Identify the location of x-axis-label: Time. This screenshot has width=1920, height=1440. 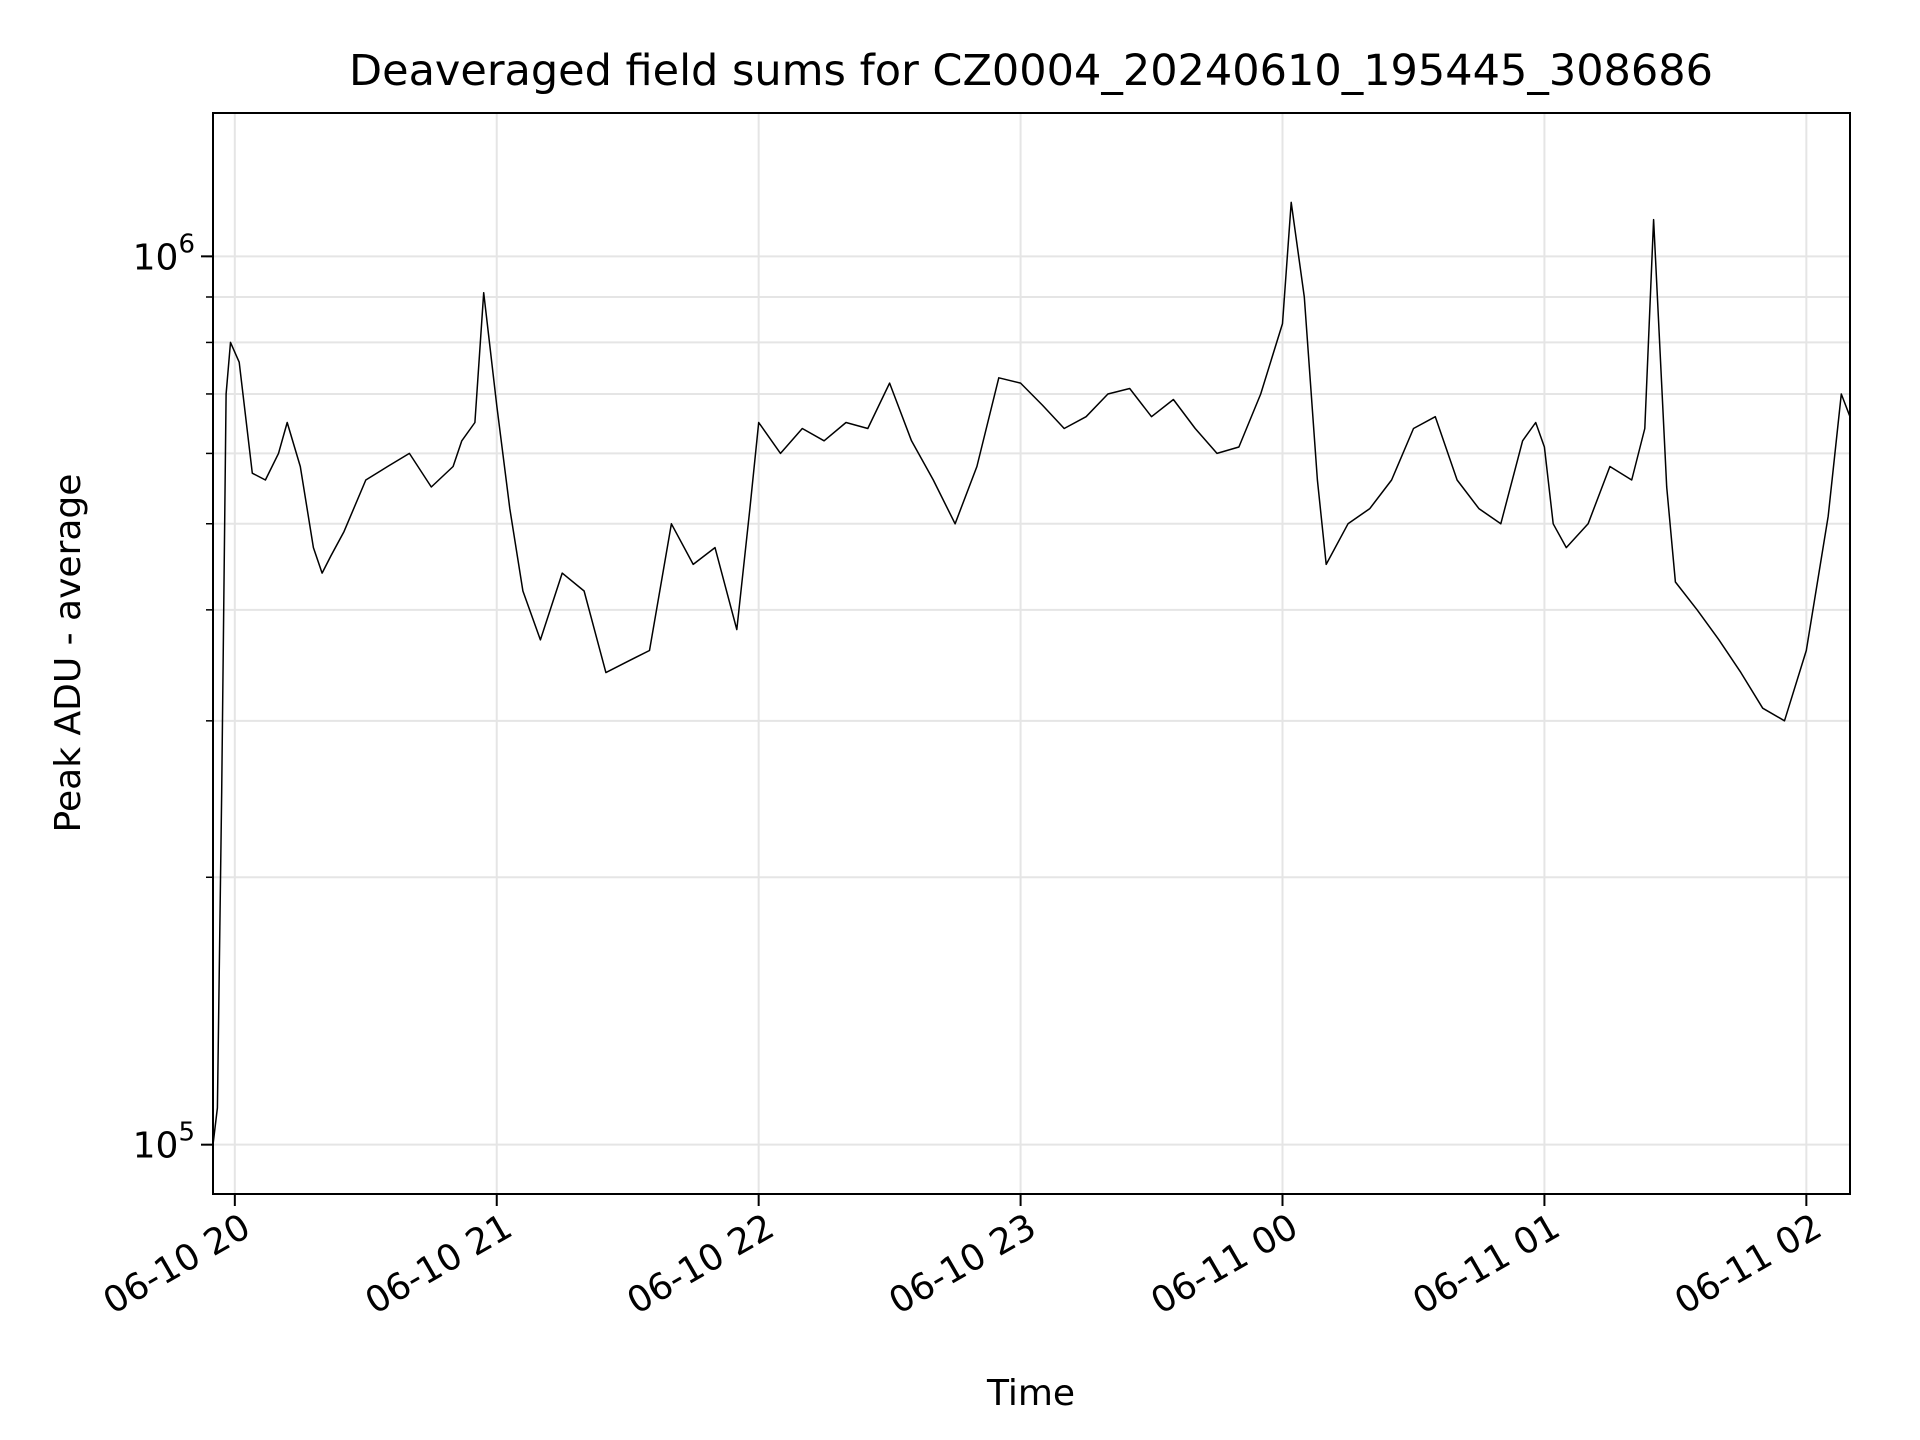
(1030, 1393).